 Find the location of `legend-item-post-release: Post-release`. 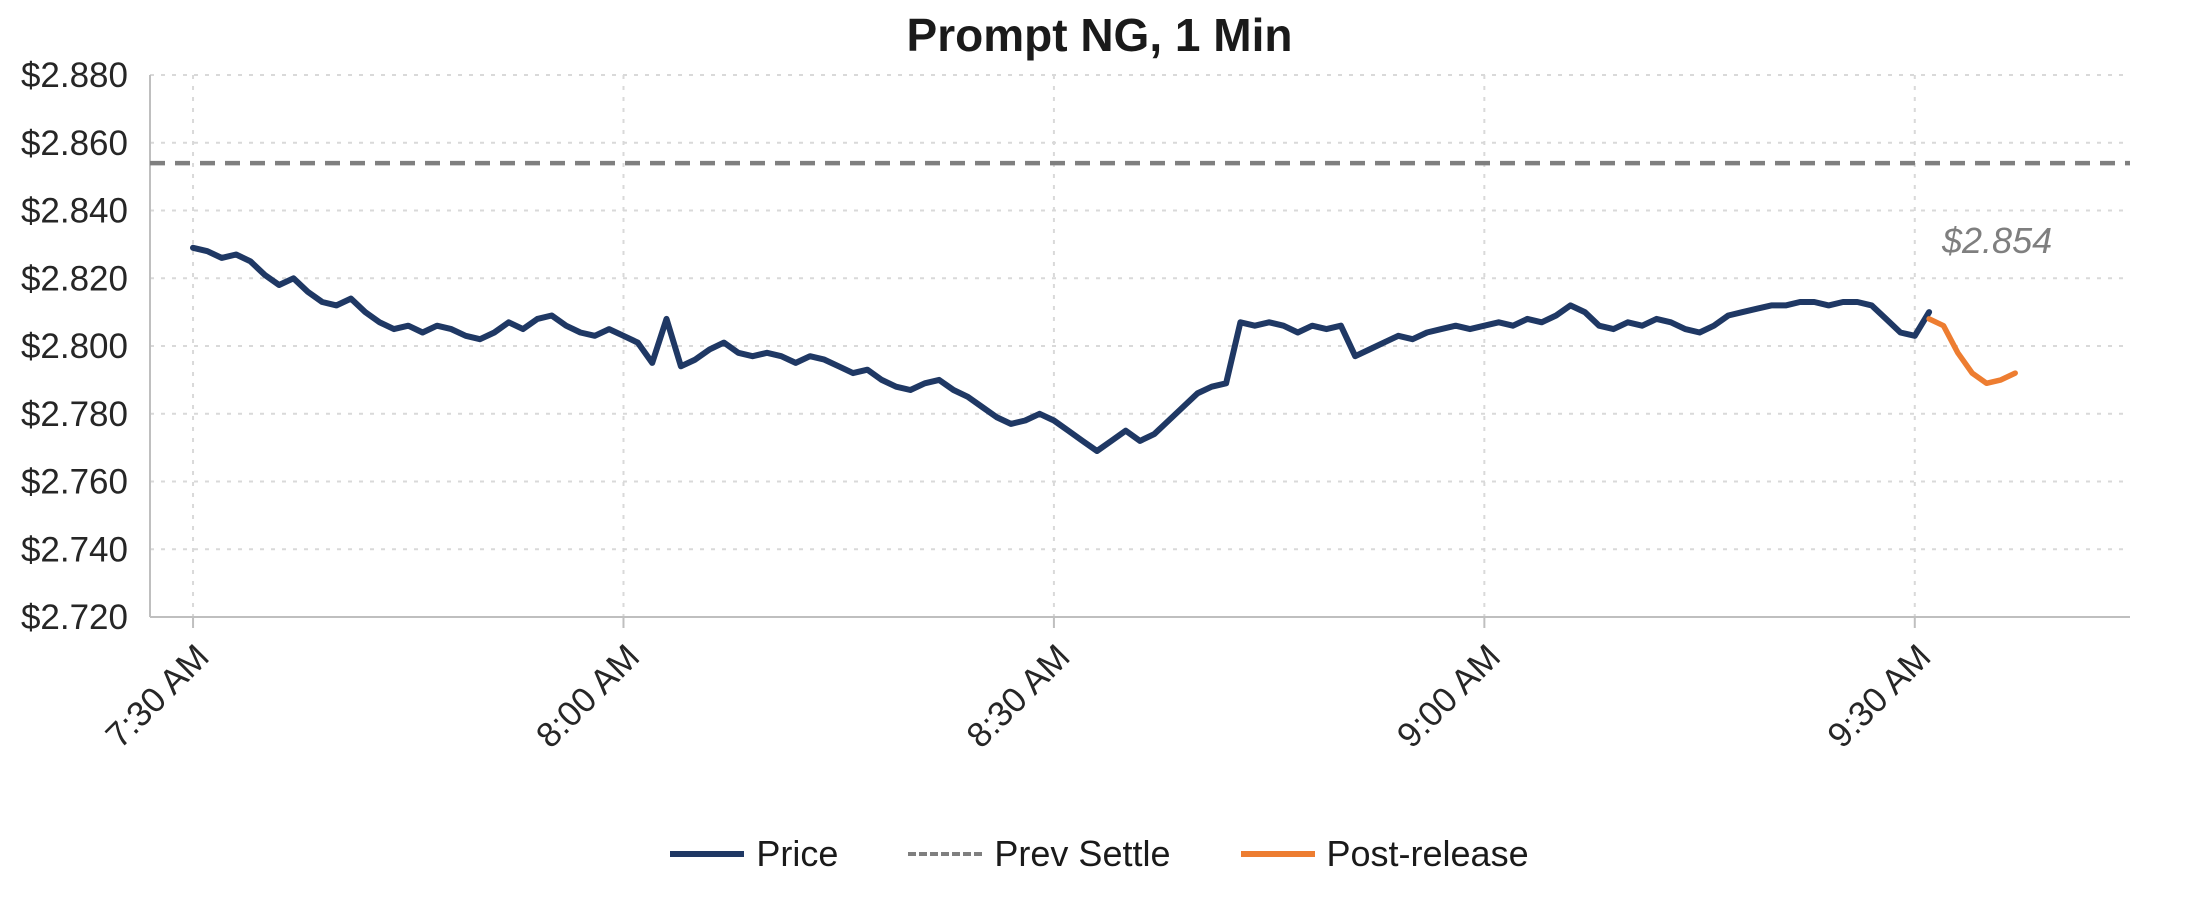

legend-item-post-release: Post-release is located at coordinates (1384, 854).